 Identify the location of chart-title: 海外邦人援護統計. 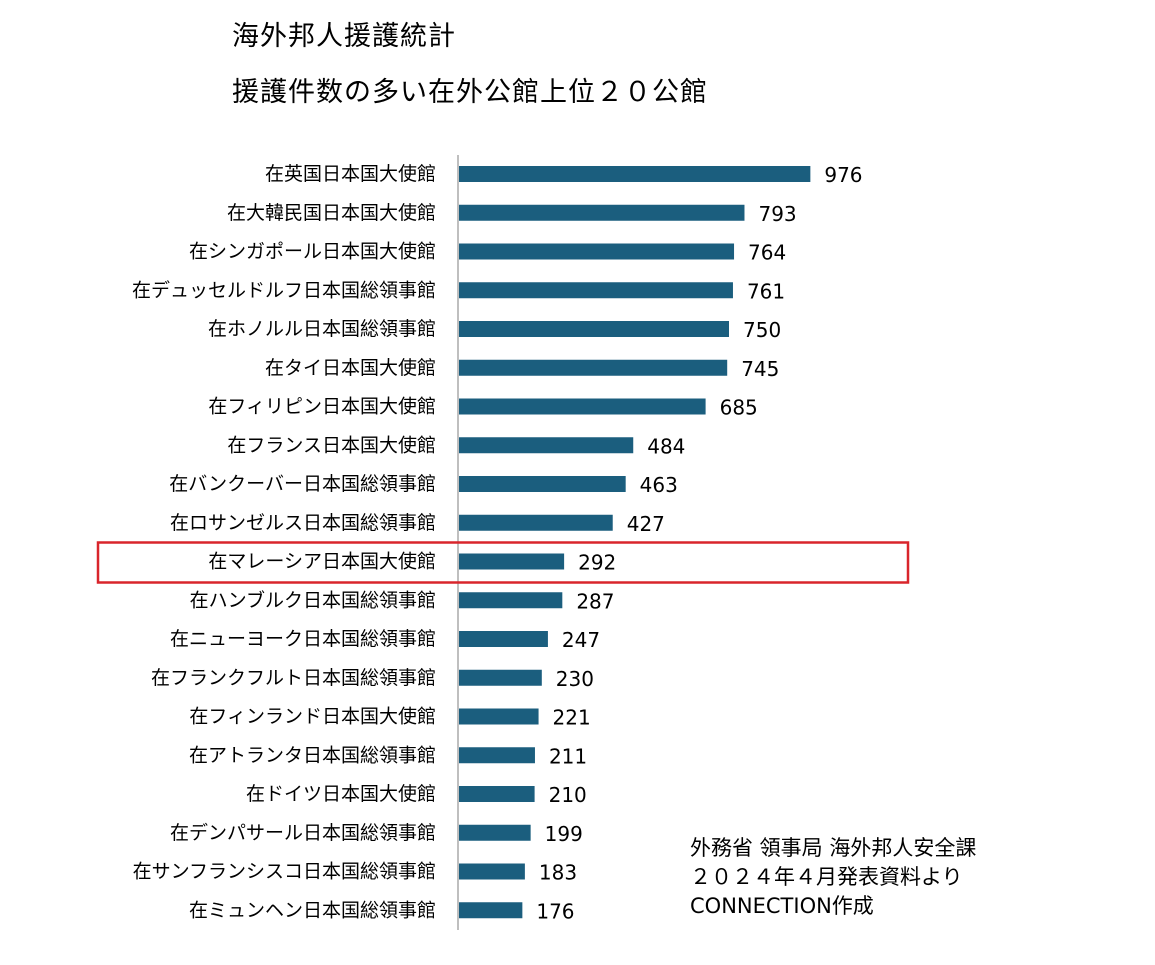
(344, 36).